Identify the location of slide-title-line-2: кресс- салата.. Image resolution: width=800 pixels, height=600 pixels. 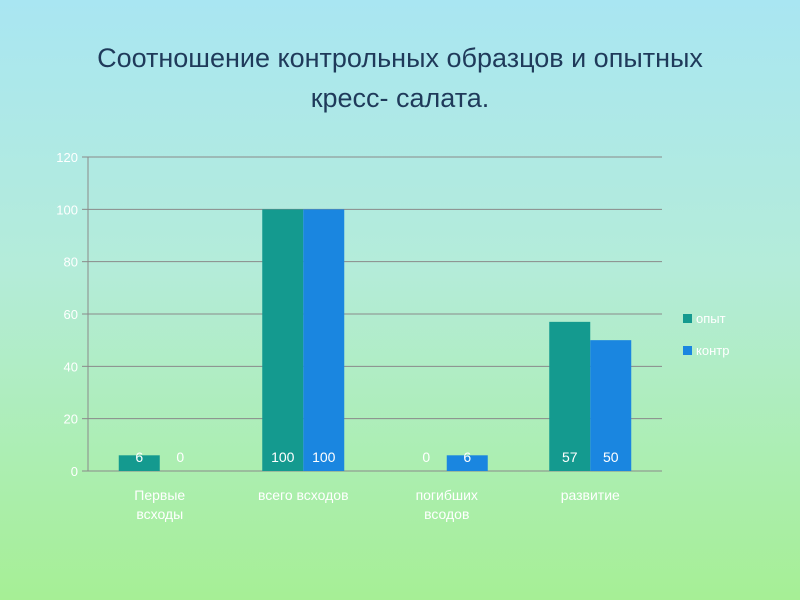
(400, 98).